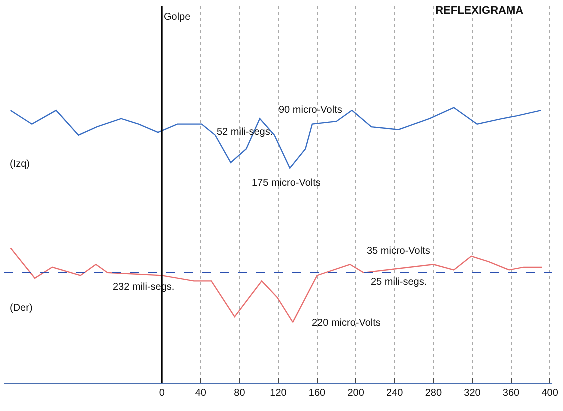  I want to click on annotation: 25 mili-segs., so click(399, 282).